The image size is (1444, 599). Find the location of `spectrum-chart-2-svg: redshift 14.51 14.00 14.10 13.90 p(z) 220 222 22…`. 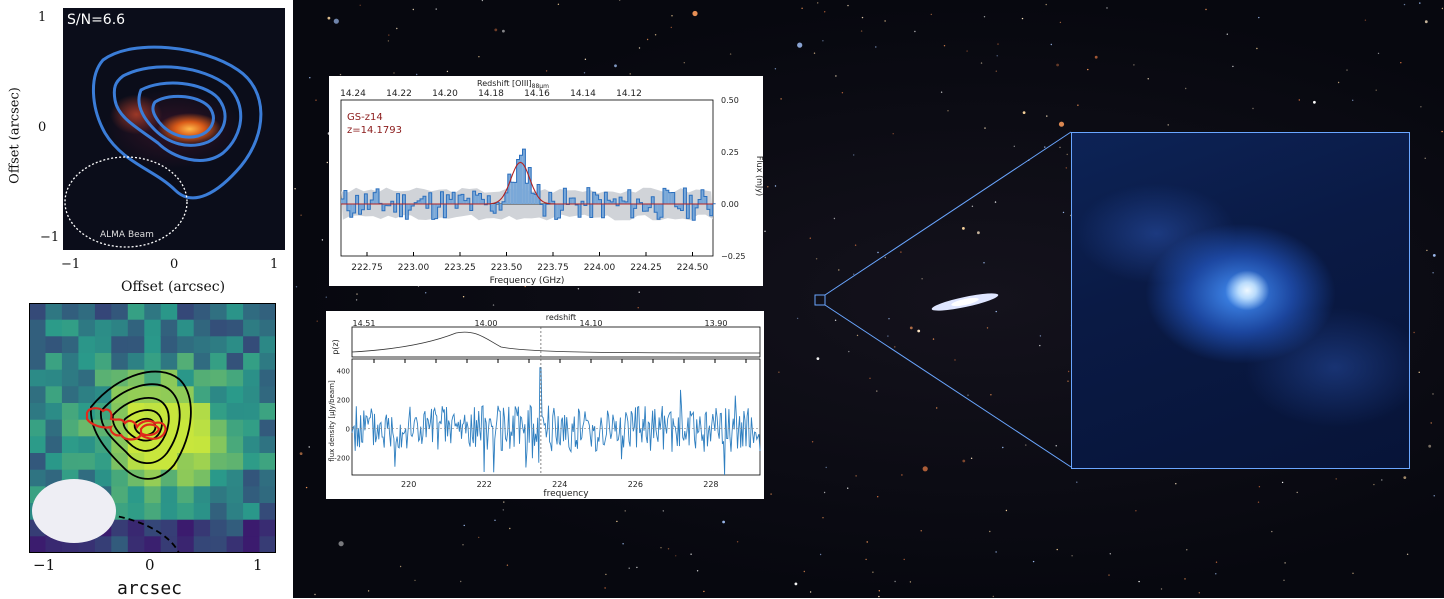

spectrum-chart-2-svg: redshift 14.51 14.00 14.10 13.90 p(z) 220 222 22… is located at coordinates (545, 405).